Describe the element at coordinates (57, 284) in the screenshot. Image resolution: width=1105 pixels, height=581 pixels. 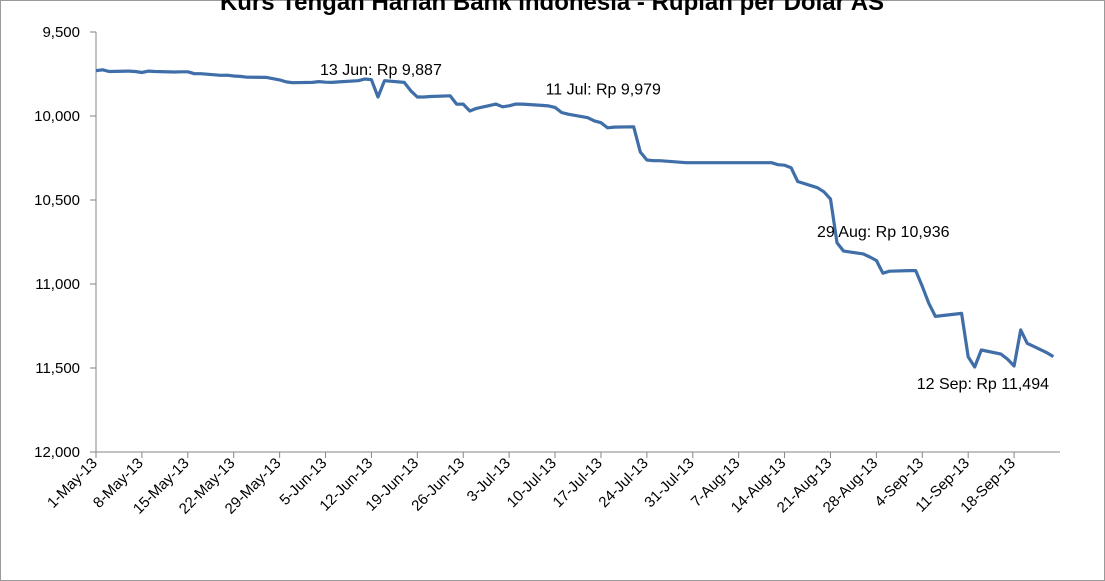
I see `y-tick-label: 11,000` at that location.